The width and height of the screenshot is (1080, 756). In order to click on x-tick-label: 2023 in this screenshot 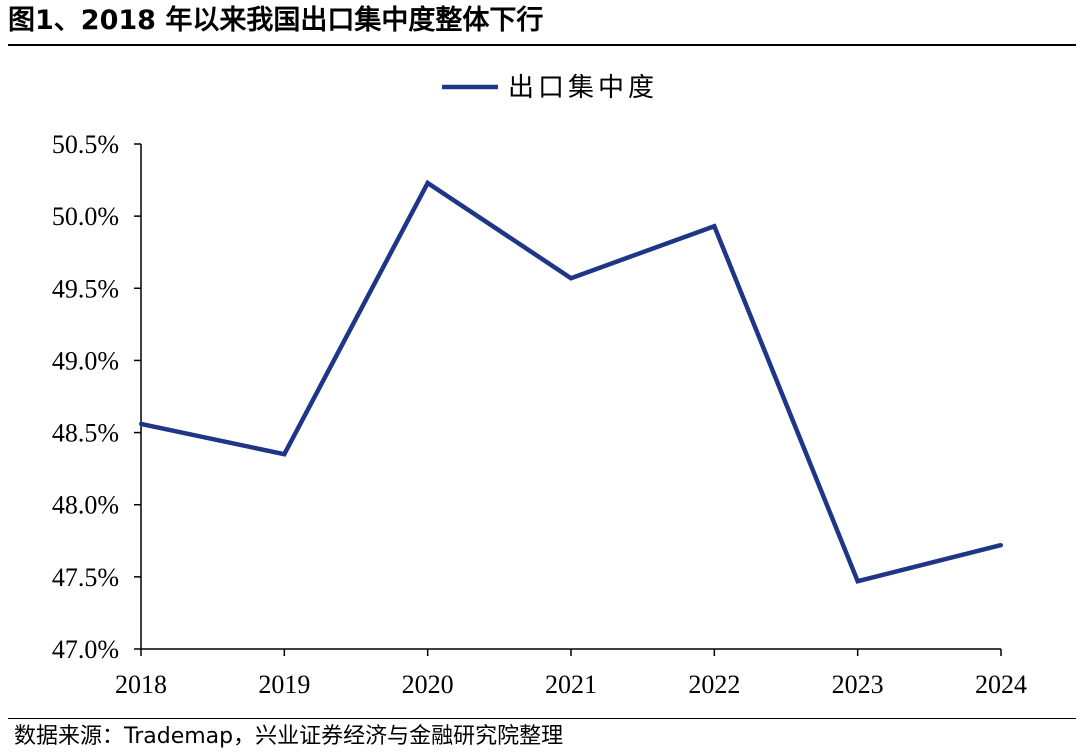, I will do `click(858, 684)`.